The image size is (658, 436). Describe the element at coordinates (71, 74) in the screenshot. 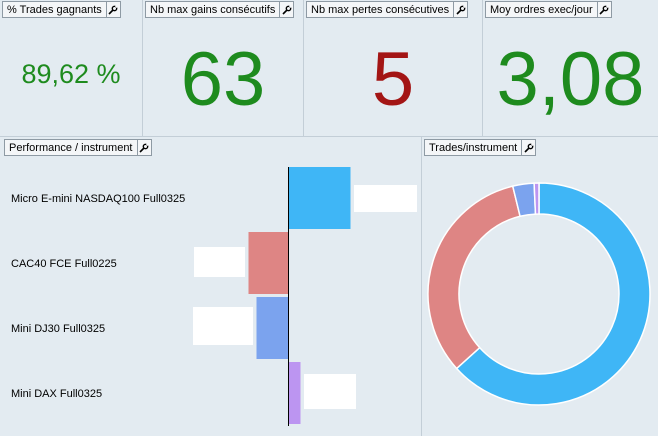

I see `kpi-value-win-rate: 89,62 %` at that location.